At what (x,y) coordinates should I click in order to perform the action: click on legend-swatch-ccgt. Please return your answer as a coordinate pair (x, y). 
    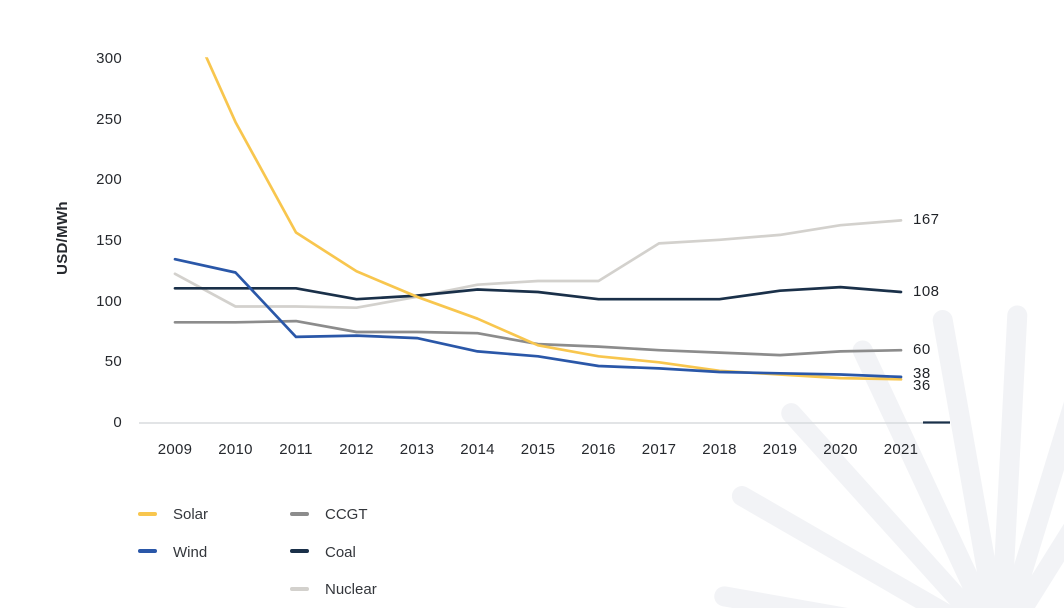
    Looking at the image, I should click on (299, 513).